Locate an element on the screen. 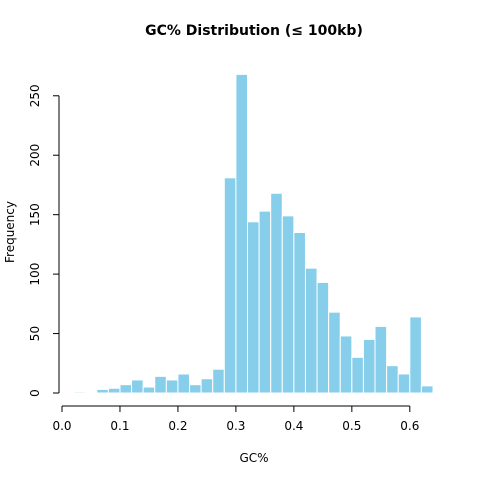  x-axis: 0.0 0.1 0.2 0.3 0.4 0.5 0.6 is located at coordinates (235, 419).